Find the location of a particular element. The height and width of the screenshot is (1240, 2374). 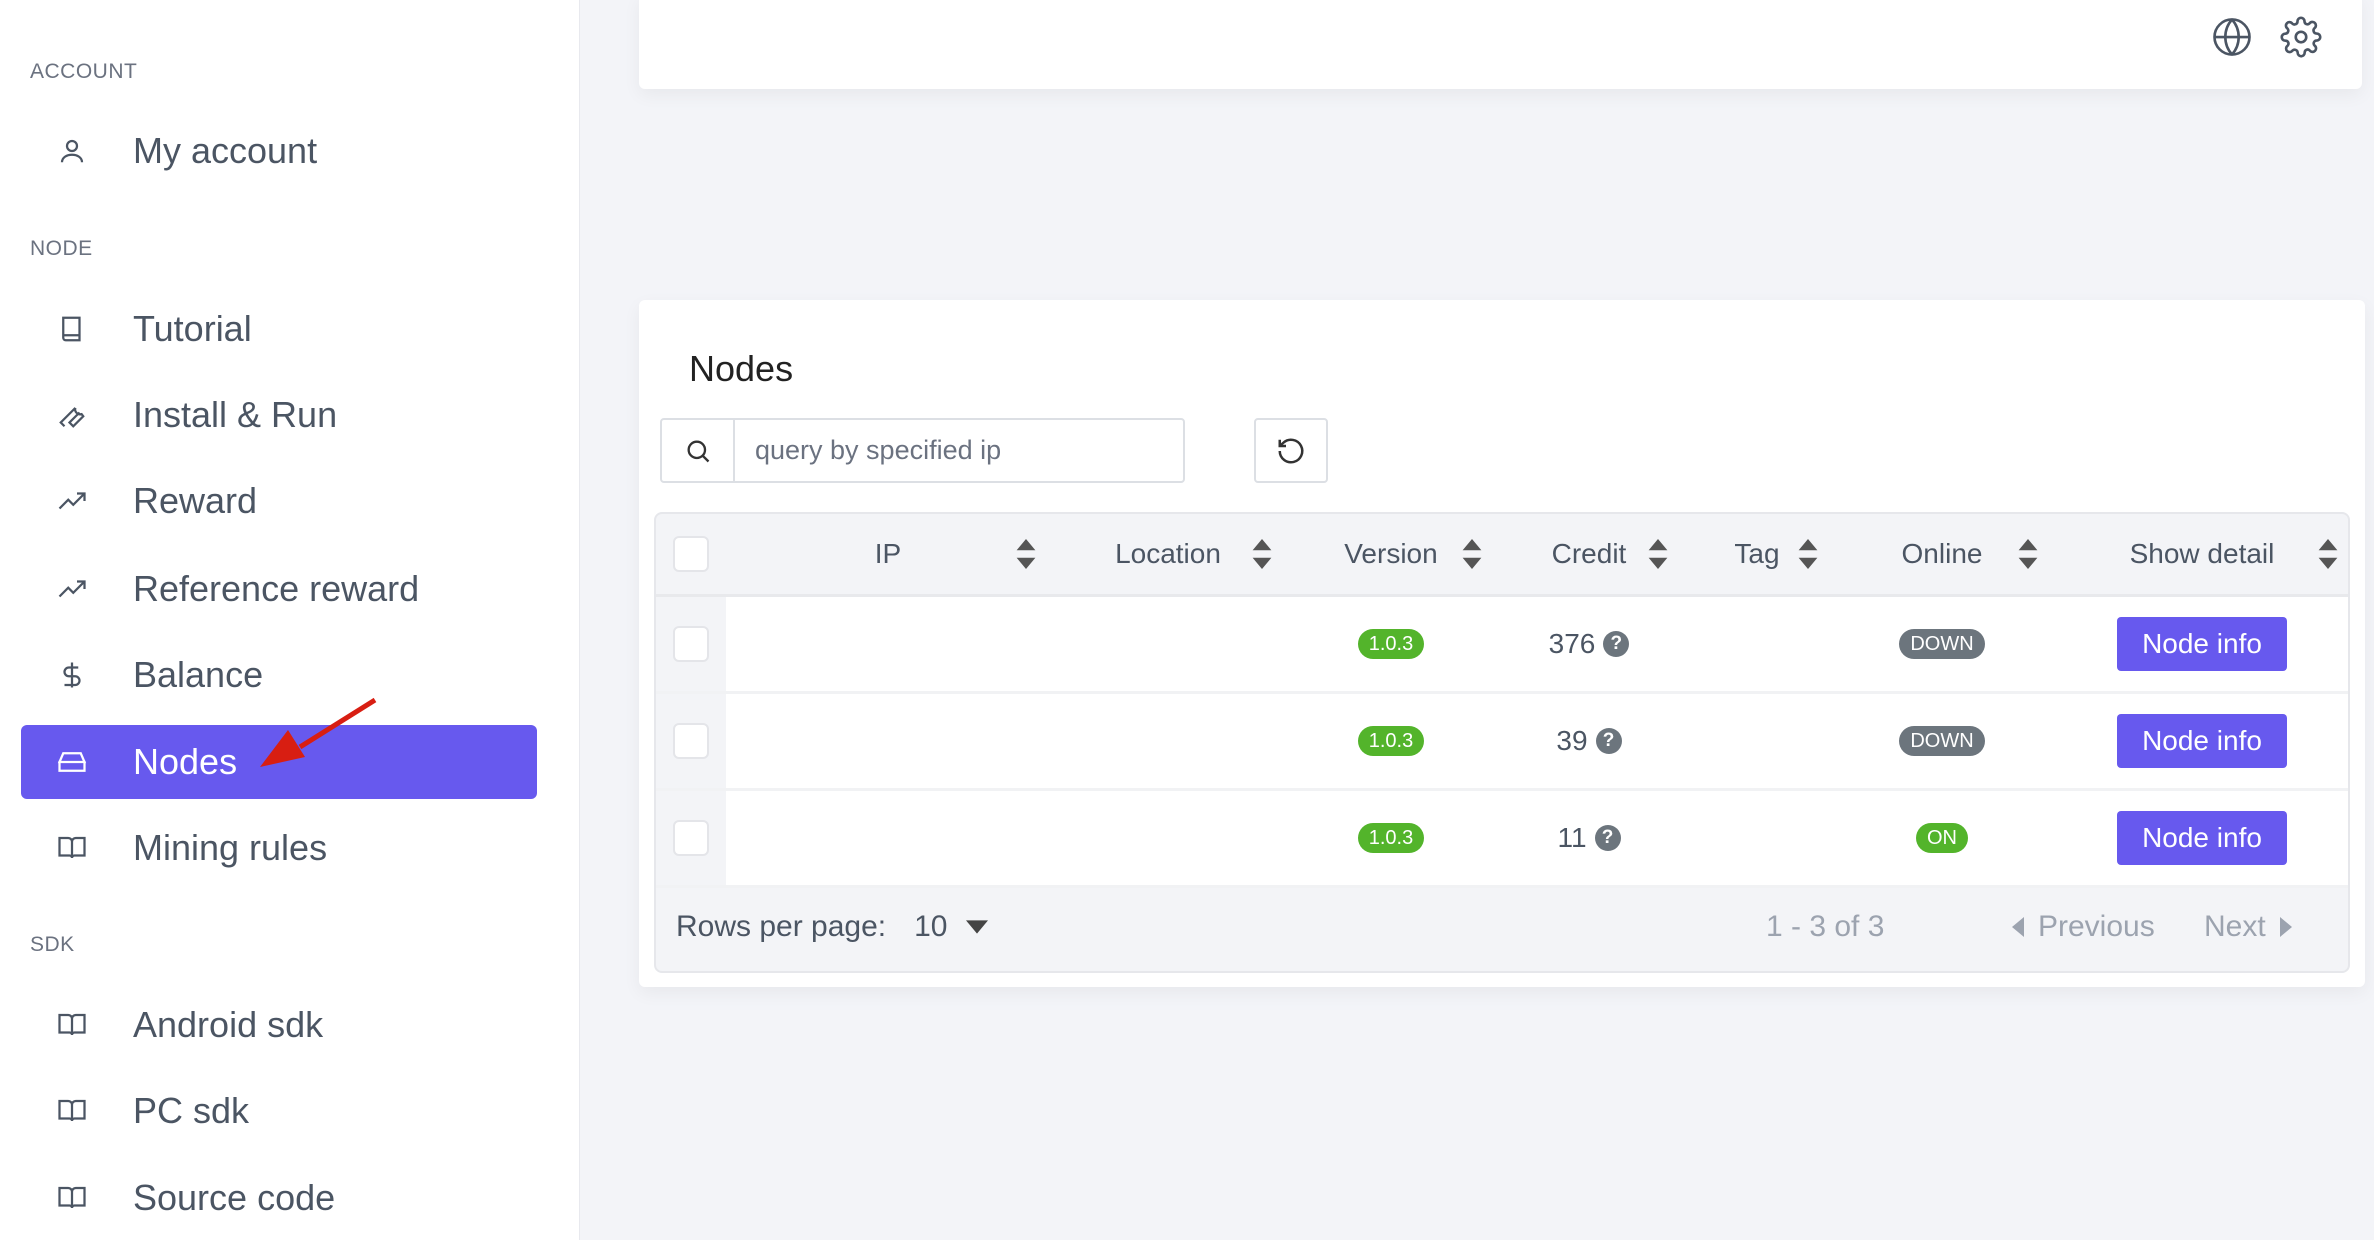

caret-down-icon is located at coordinates (976, 927).